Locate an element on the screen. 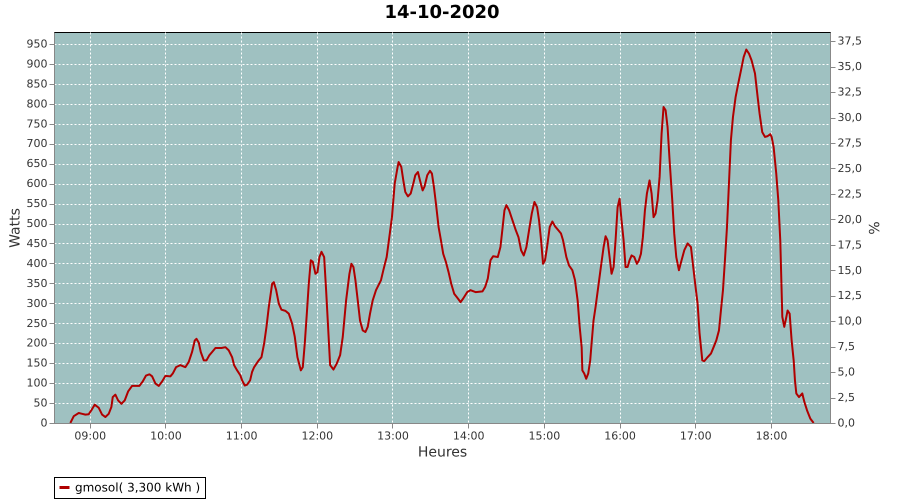 This screenshot has height=500, width=900. y-tick-label: 50 is located at coordinates (41, 403).